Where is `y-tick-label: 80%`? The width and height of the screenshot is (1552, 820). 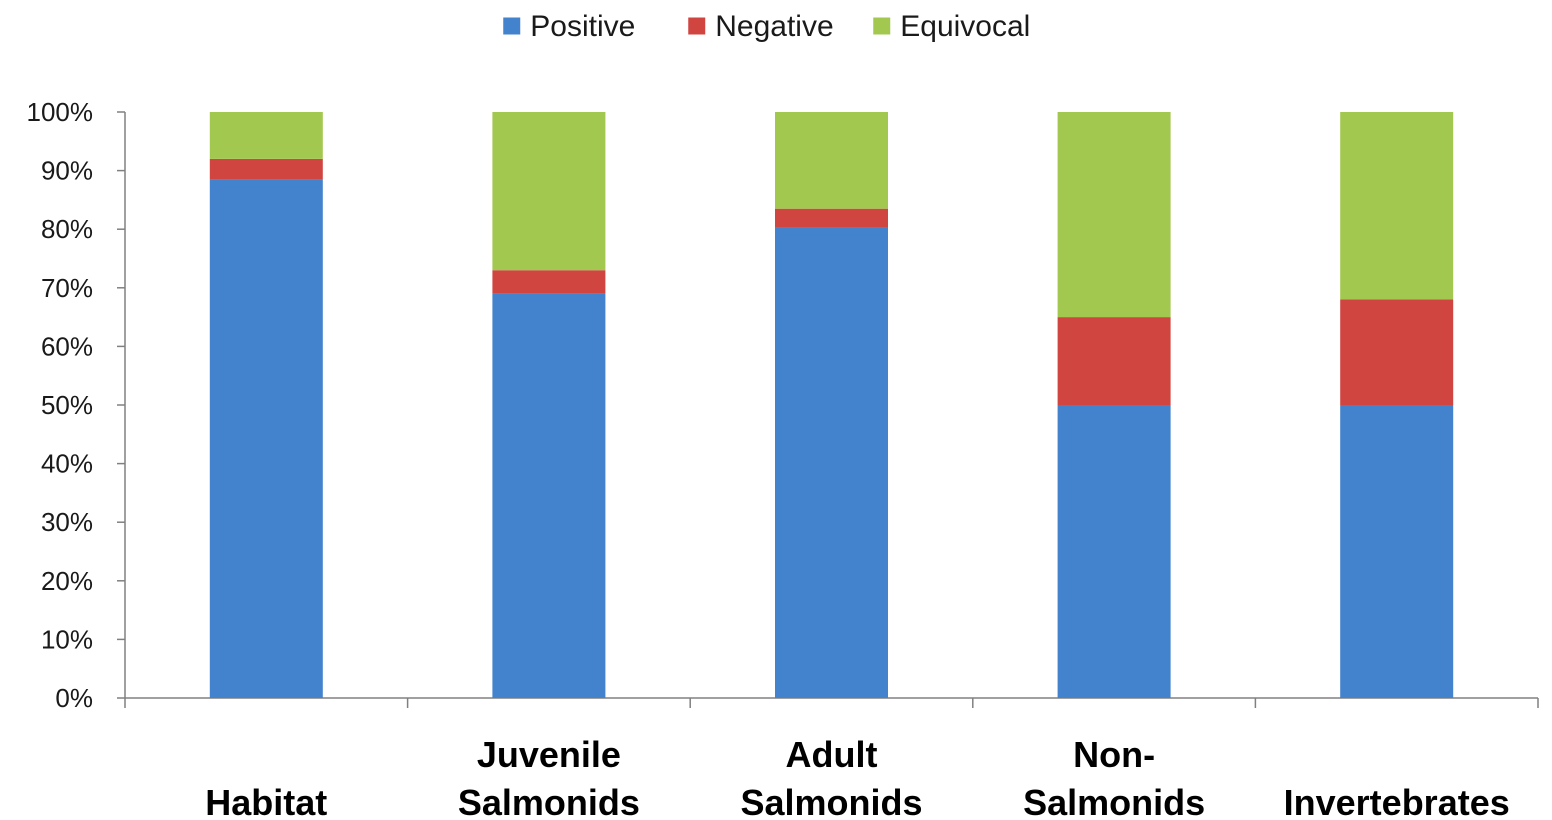 y-tick-label: 80% is located at coordinates (67, 229).